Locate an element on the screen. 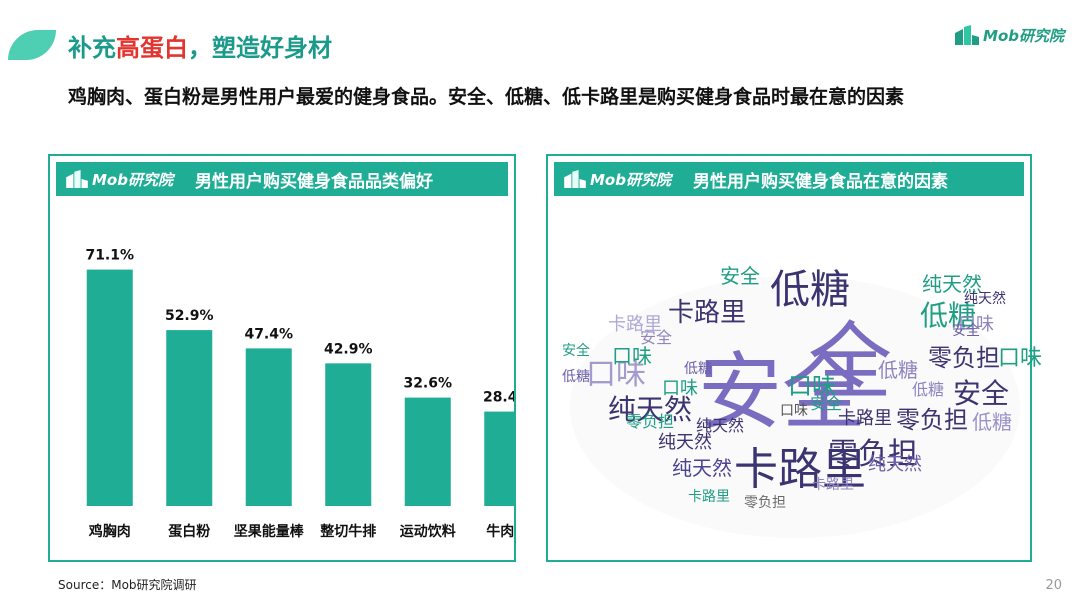  cloud-word-26: 卡路里 is located at coordinates (833, 485).